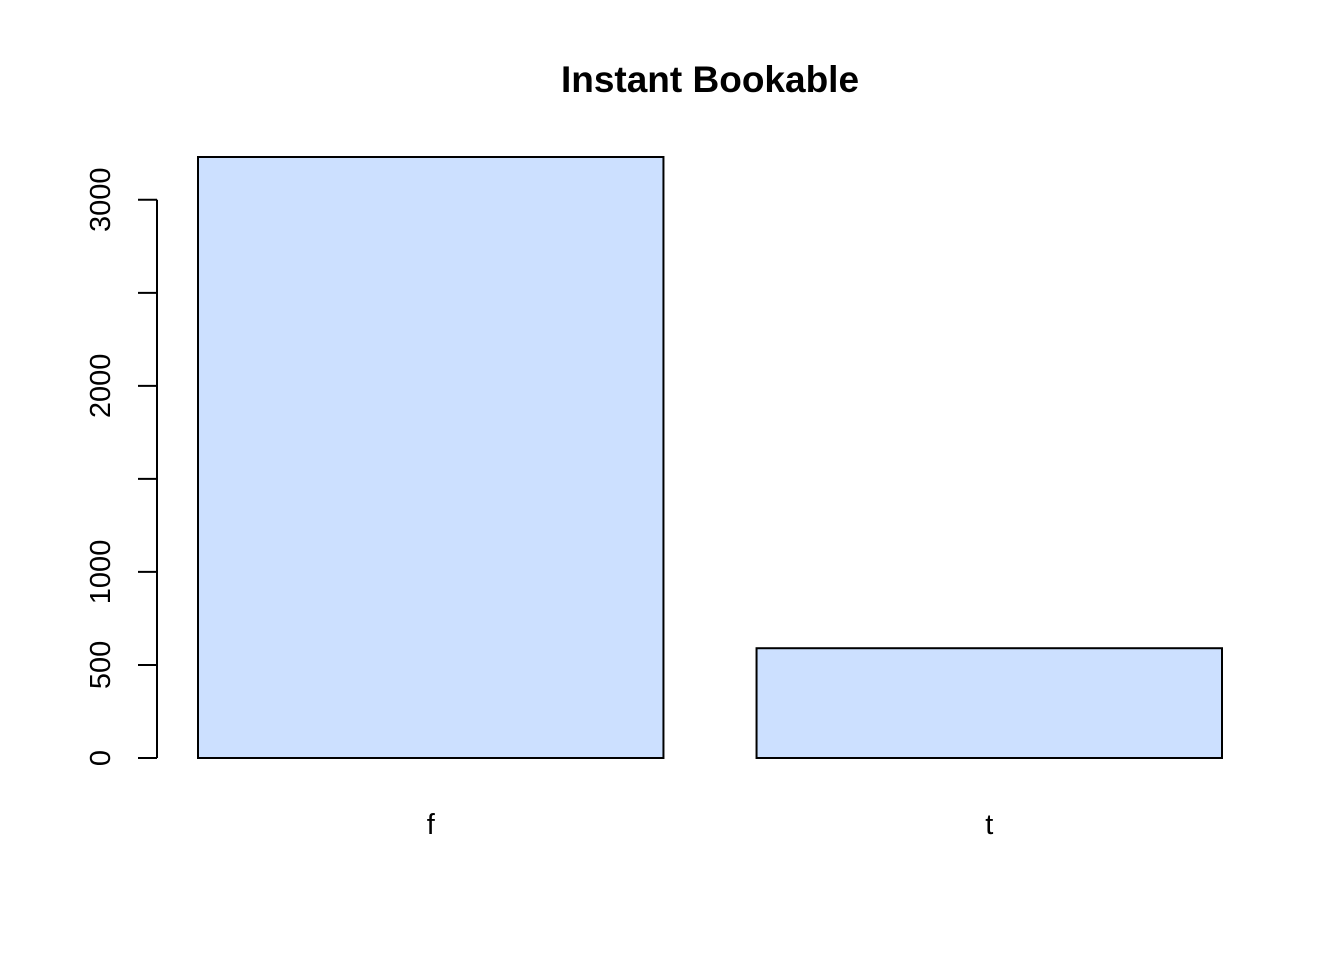 The height and width of the screenshot is (960, 1344). I want to click on chart-title: Instant Bookable, so click(710, 79).